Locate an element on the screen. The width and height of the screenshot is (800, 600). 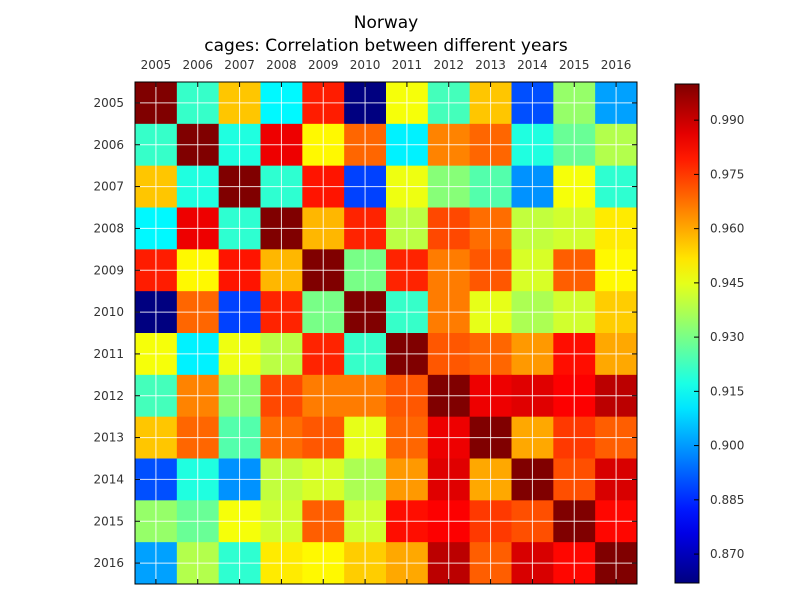
y-tick-label: 2008 is located at coordinates (108, 228).